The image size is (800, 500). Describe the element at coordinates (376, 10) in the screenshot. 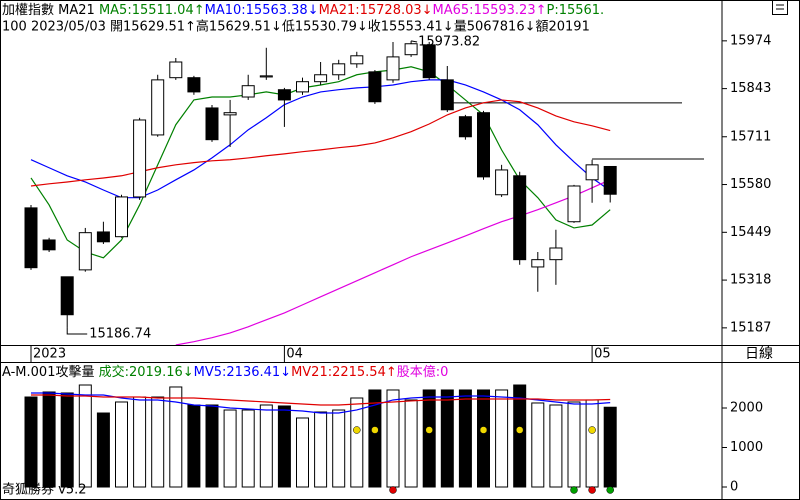

I see `header-segment: MA21:15728.03↓` at that location.